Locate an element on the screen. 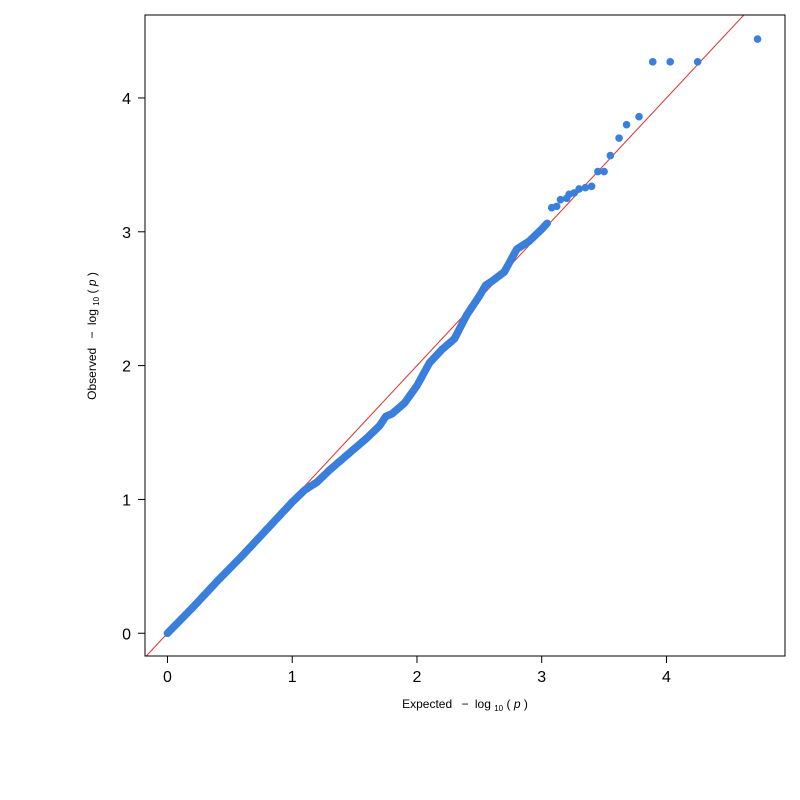 Image resolution: width=800 pixels, height=800 pixels. y-axis-label-paren-close: ) is located at coordinates (92, 274).